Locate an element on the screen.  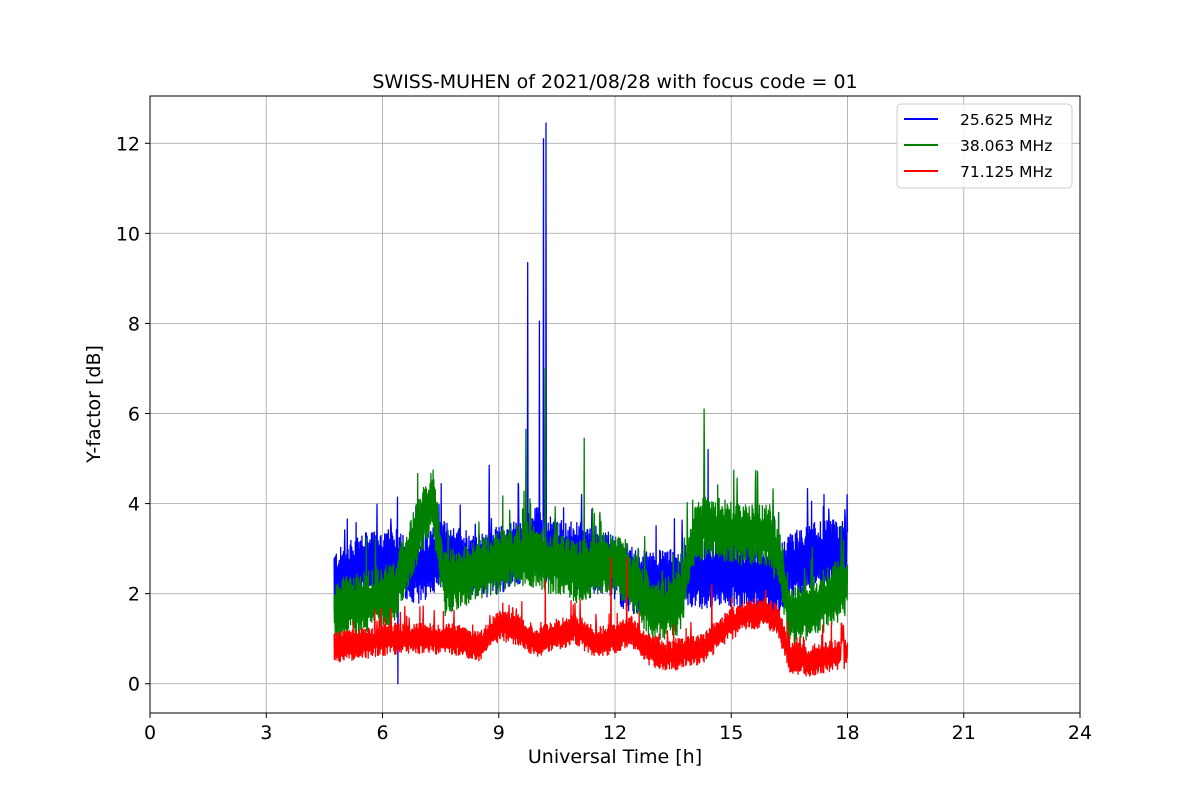
y-axis-label: Y-factor [dB] is located at coordinates (94, 404).